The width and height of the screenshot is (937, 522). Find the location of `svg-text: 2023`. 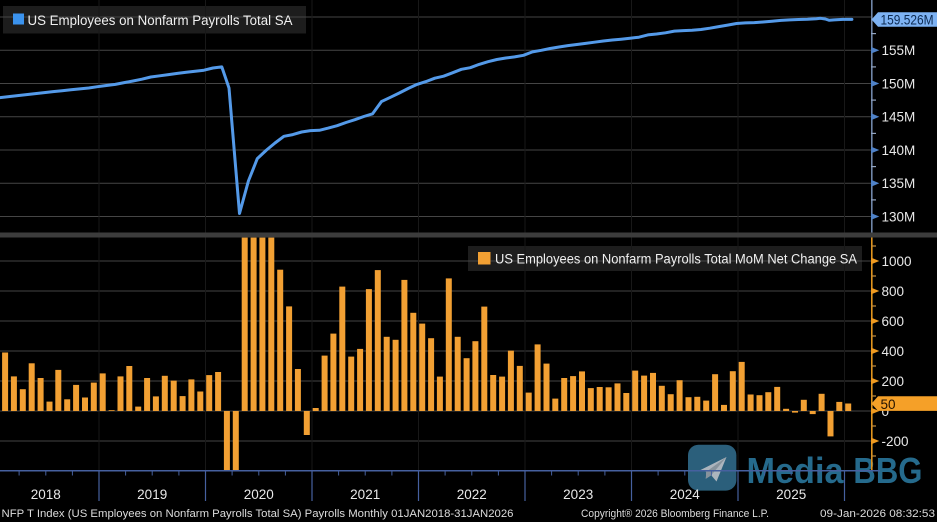

svg-text: 2023 is located at coordinates (578, 494).